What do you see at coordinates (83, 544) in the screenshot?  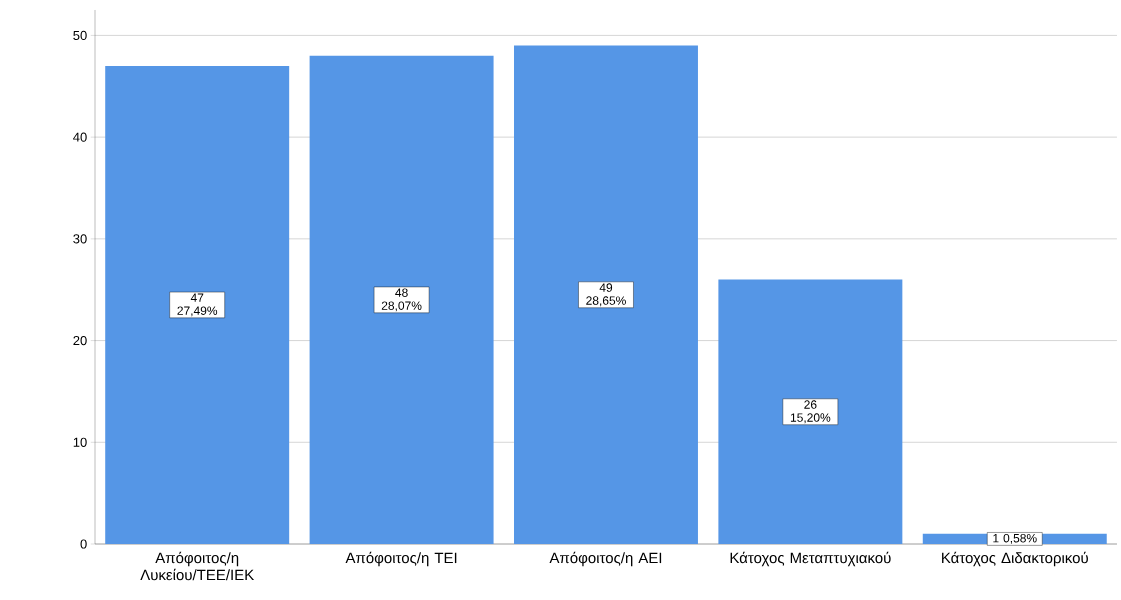 I see `y-tick-label: 0` at bounding box center [83, 544].